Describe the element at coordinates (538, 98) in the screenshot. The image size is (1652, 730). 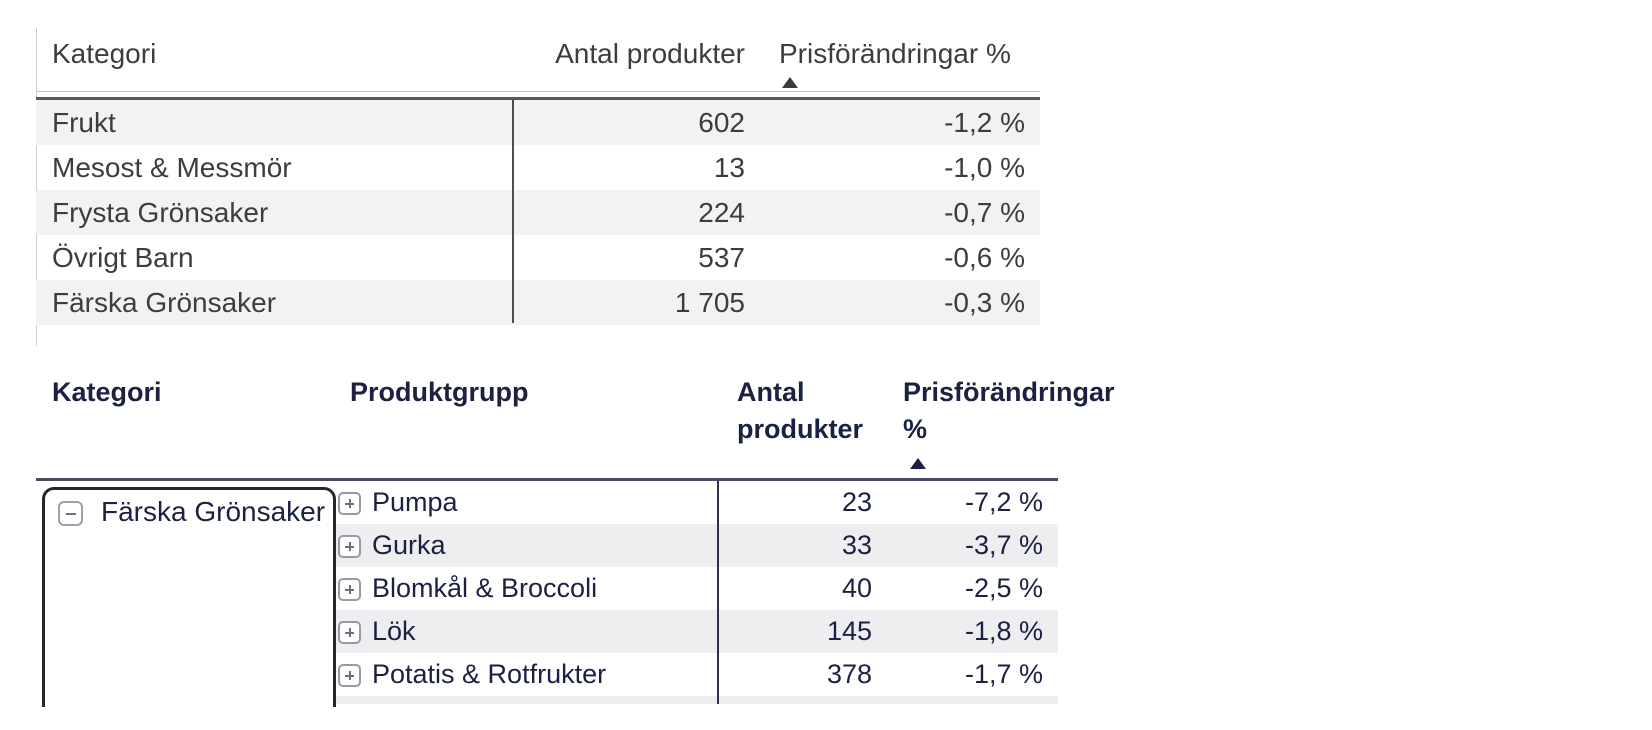
I see `table1-body-top-border` at that location.